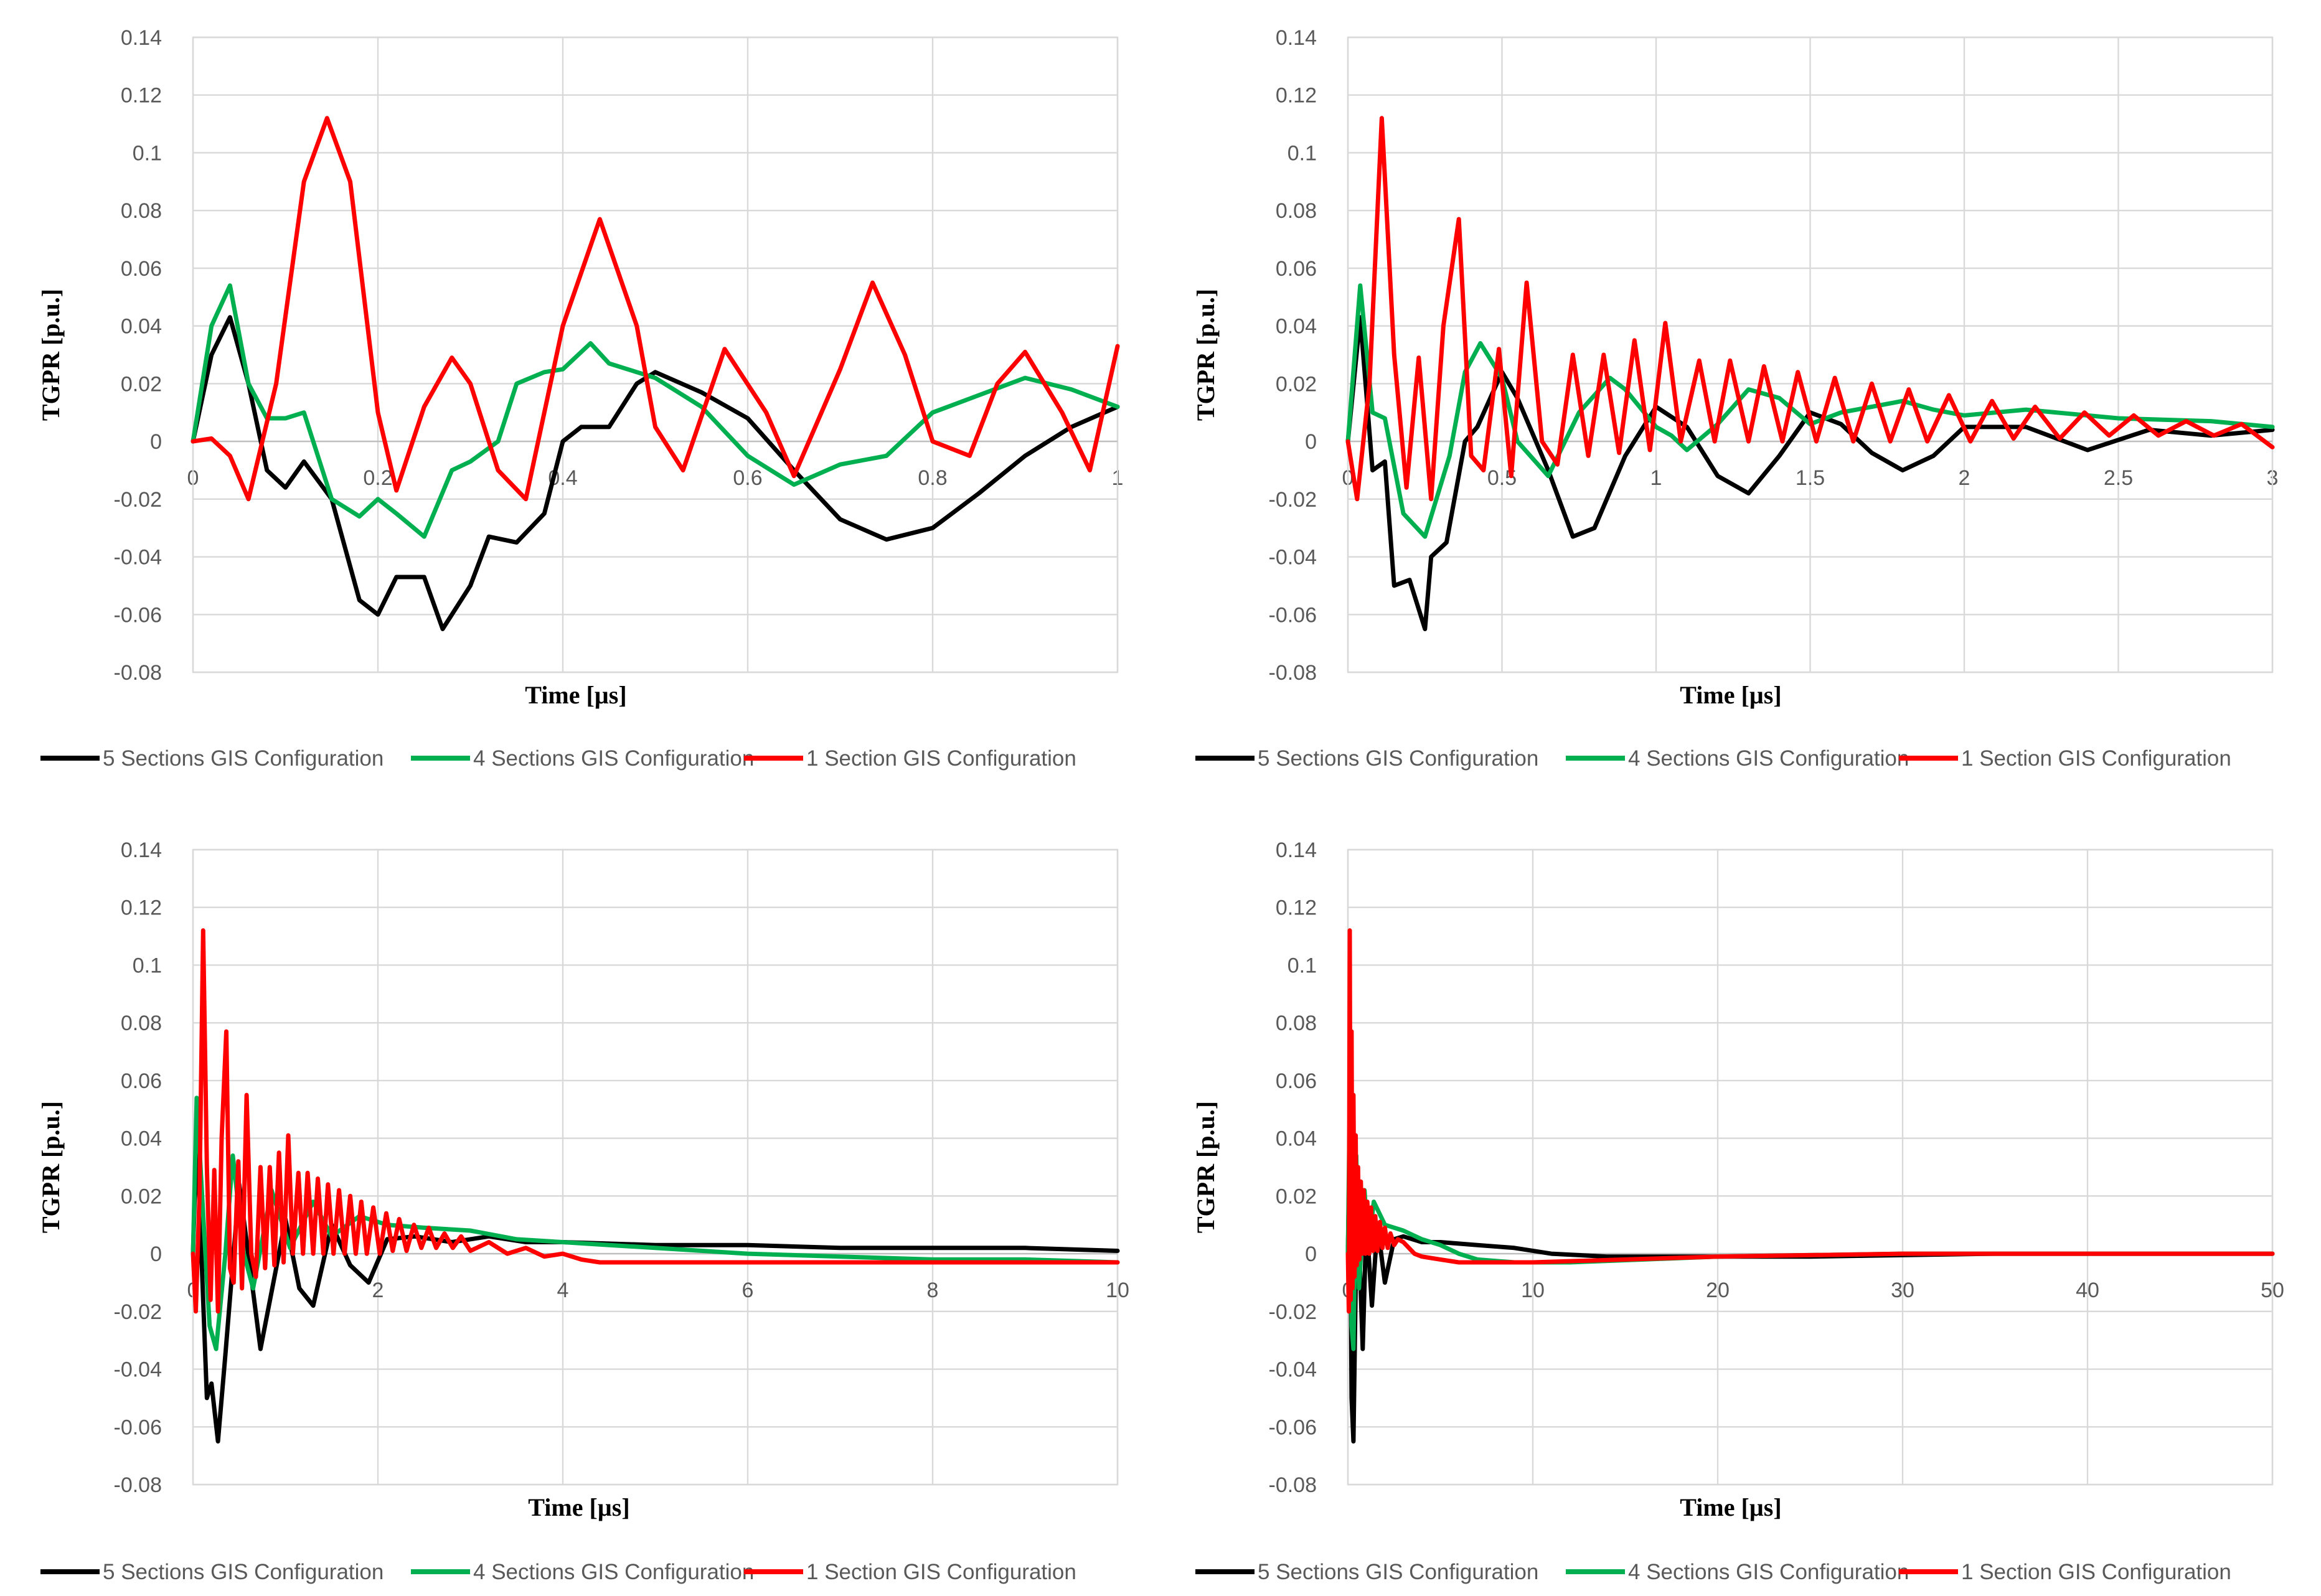  Describe the element at coordinates (748, 1290) in the screenshot. I see `x-tick-label: 6` at that location.